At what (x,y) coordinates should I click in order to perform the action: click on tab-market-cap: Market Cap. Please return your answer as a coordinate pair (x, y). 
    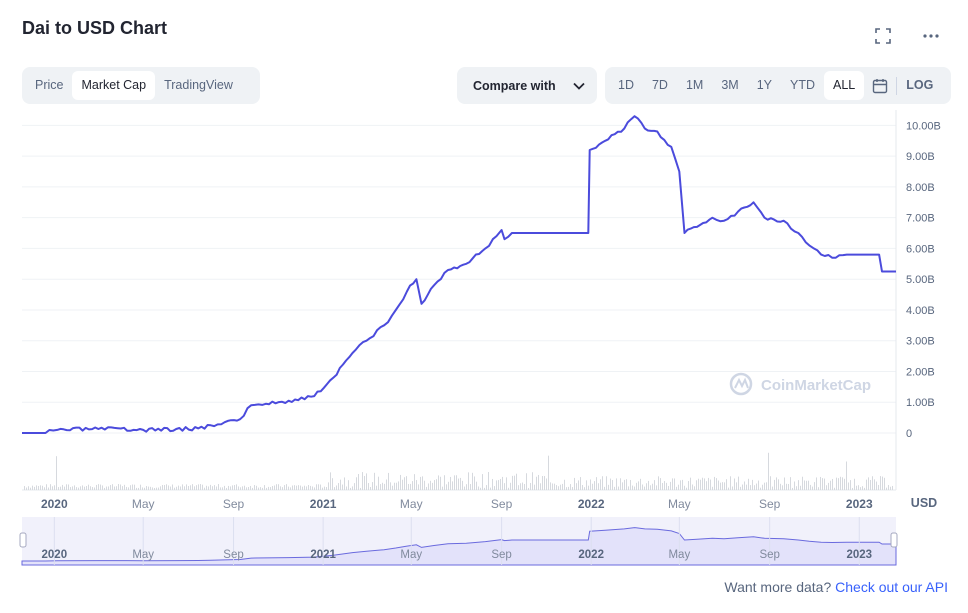
    Looking at the image, I should click on (114, 85).